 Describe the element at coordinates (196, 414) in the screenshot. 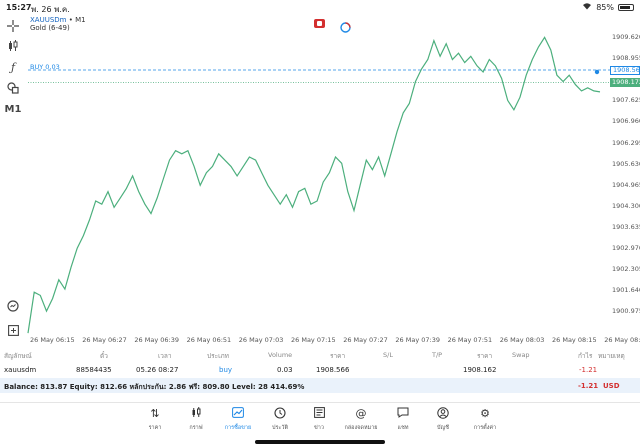

I see `chart-icon` at that location.